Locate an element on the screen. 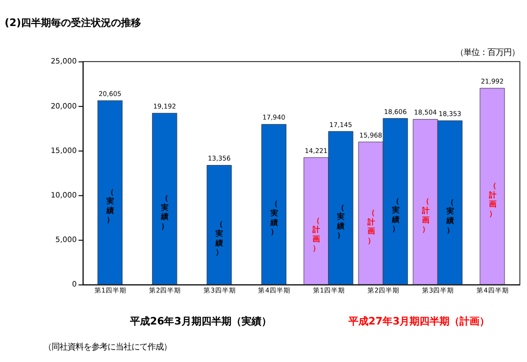 The width and height of the screenshot is (527, 362). text: 平成27年3月期四半期（計画） is located at coordinates (418, 321).